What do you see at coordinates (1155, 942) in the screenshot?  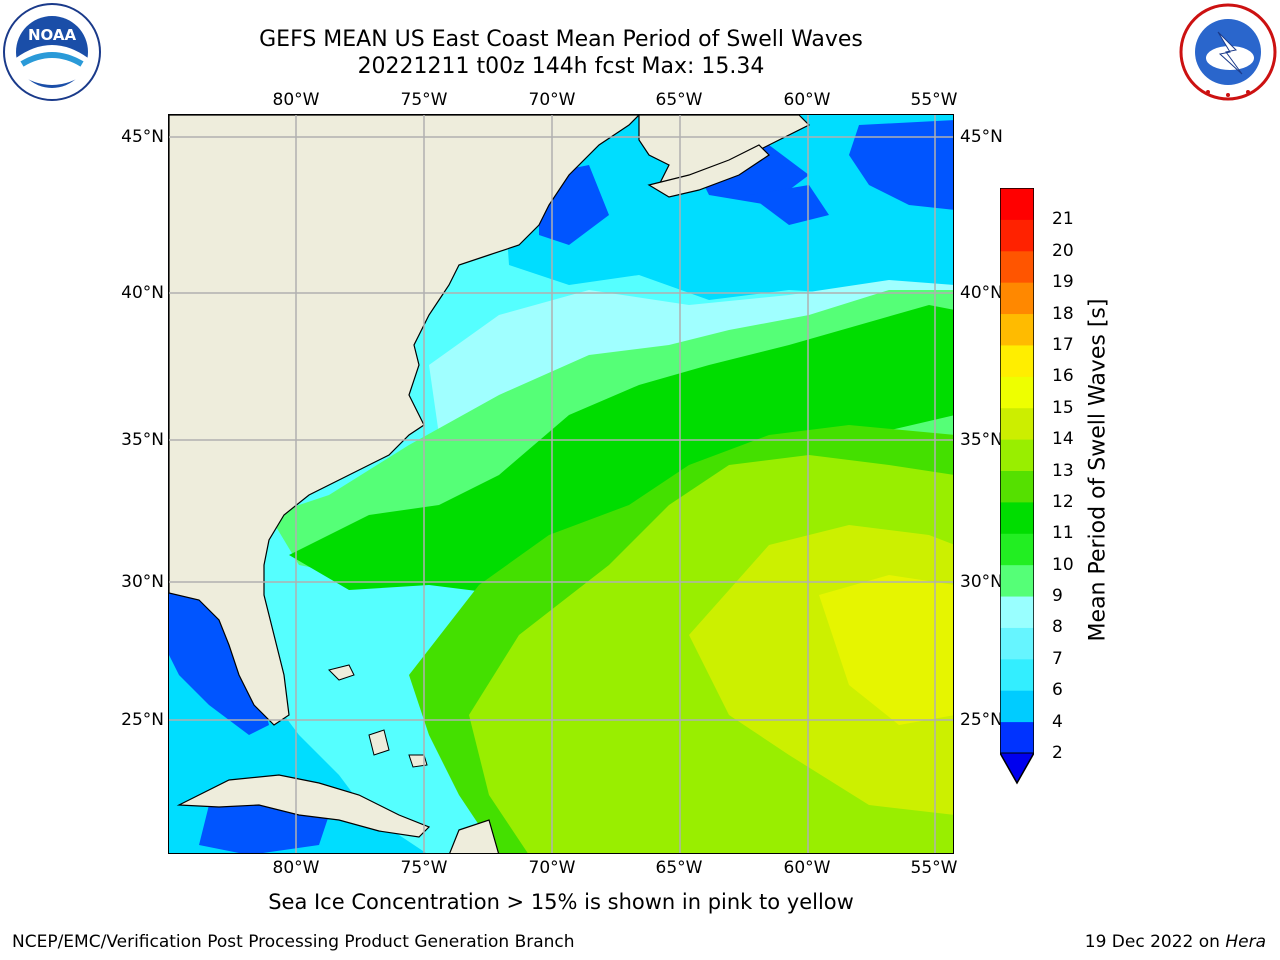 I see `footer-date-text: 19 Dec 2022 on` at bounding box center [1155, 942].